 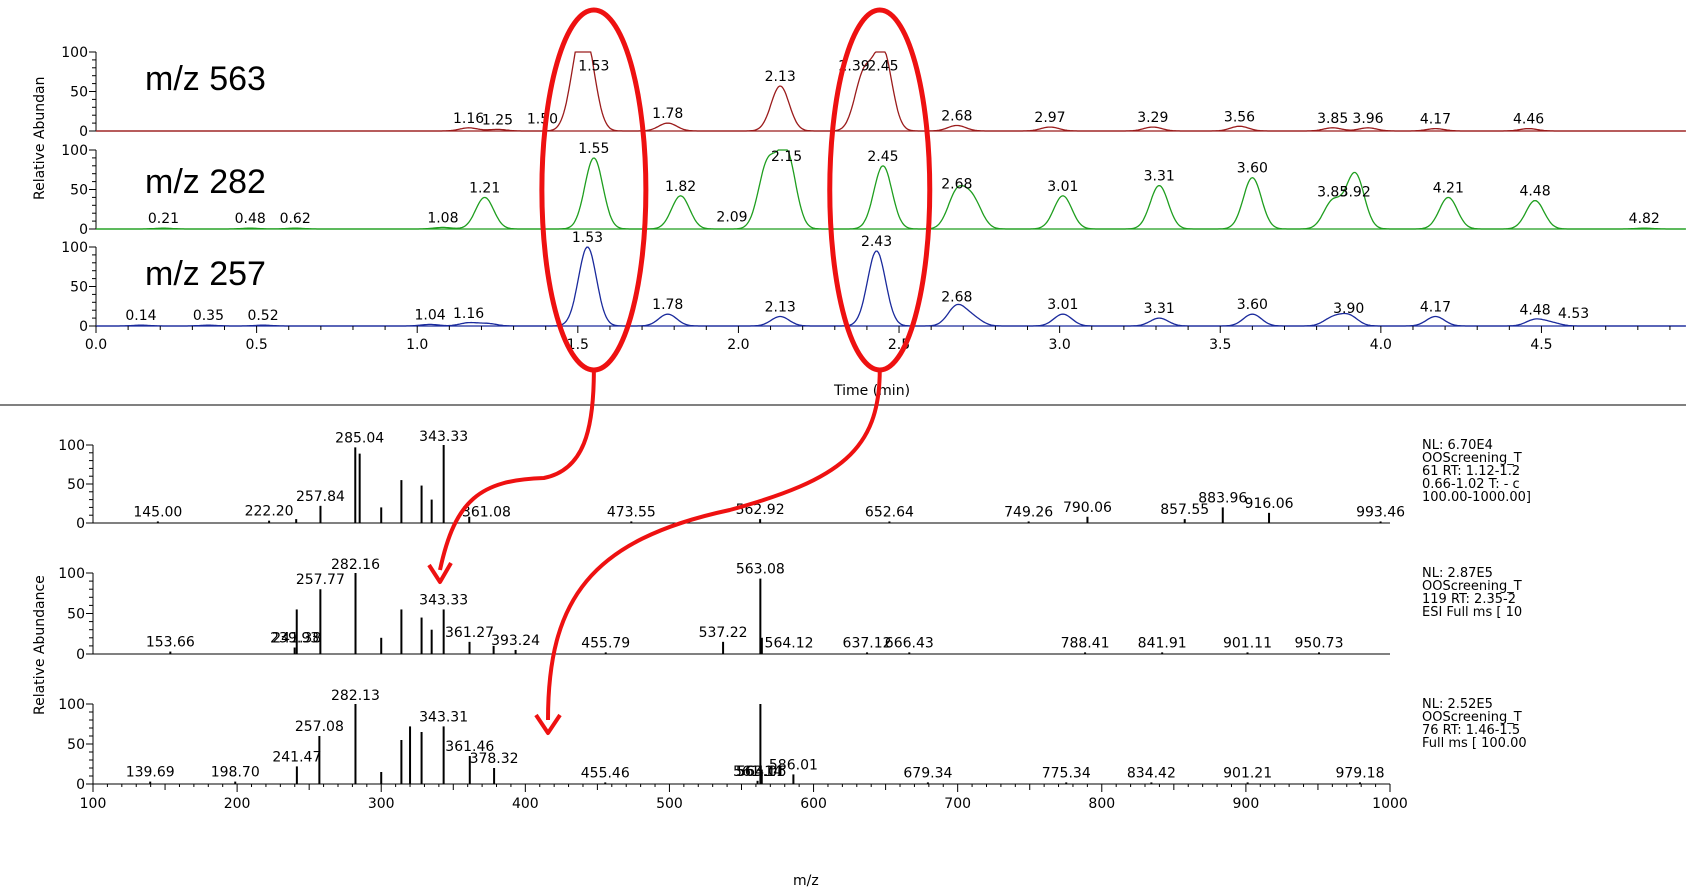 I want to click on mz-axis-tick-label: 800, so click(x=1101, y=804).